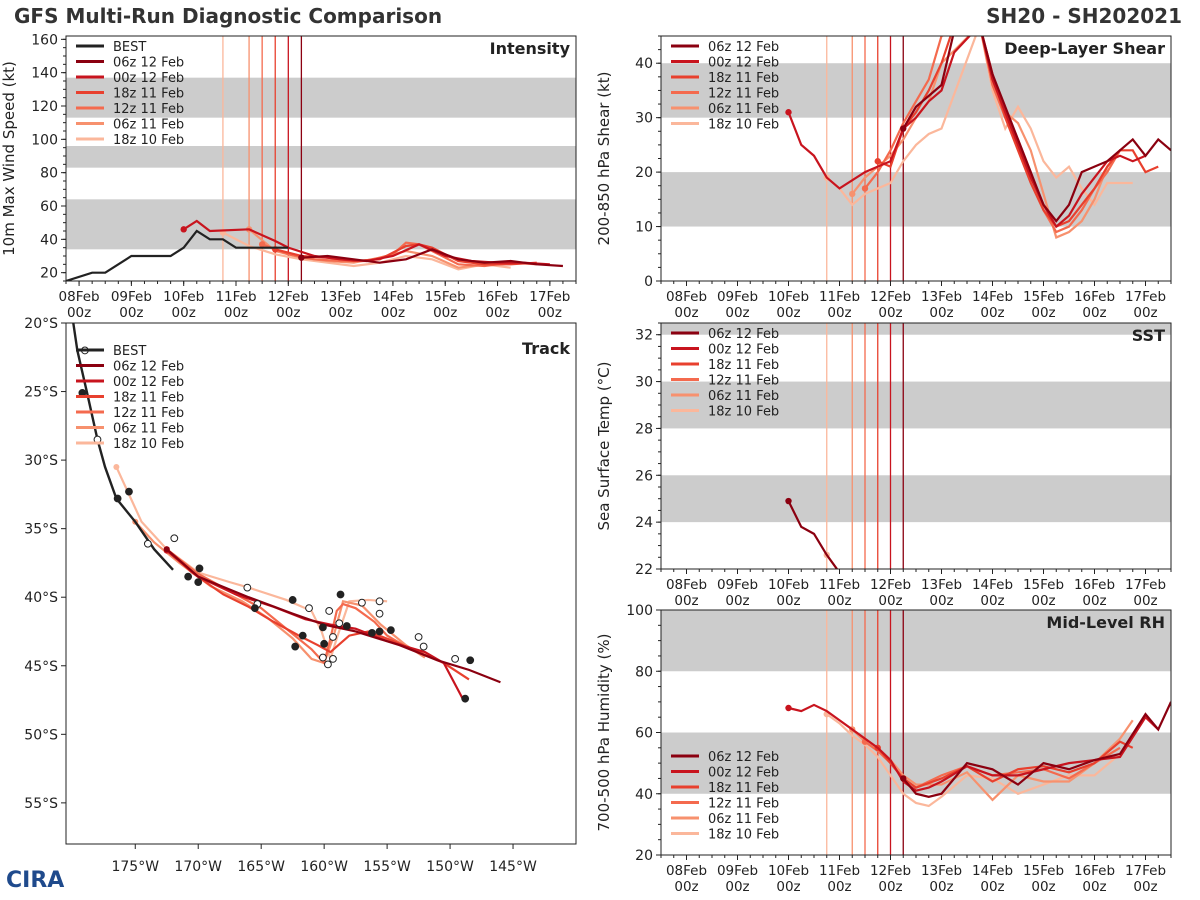 The width and height of the screenshot is (1200, 900). What do you see at coordinates (340, 297) in the screenshot?
I see `intensity-xtick-label: 13Feb` at bounding box center [340, 297].